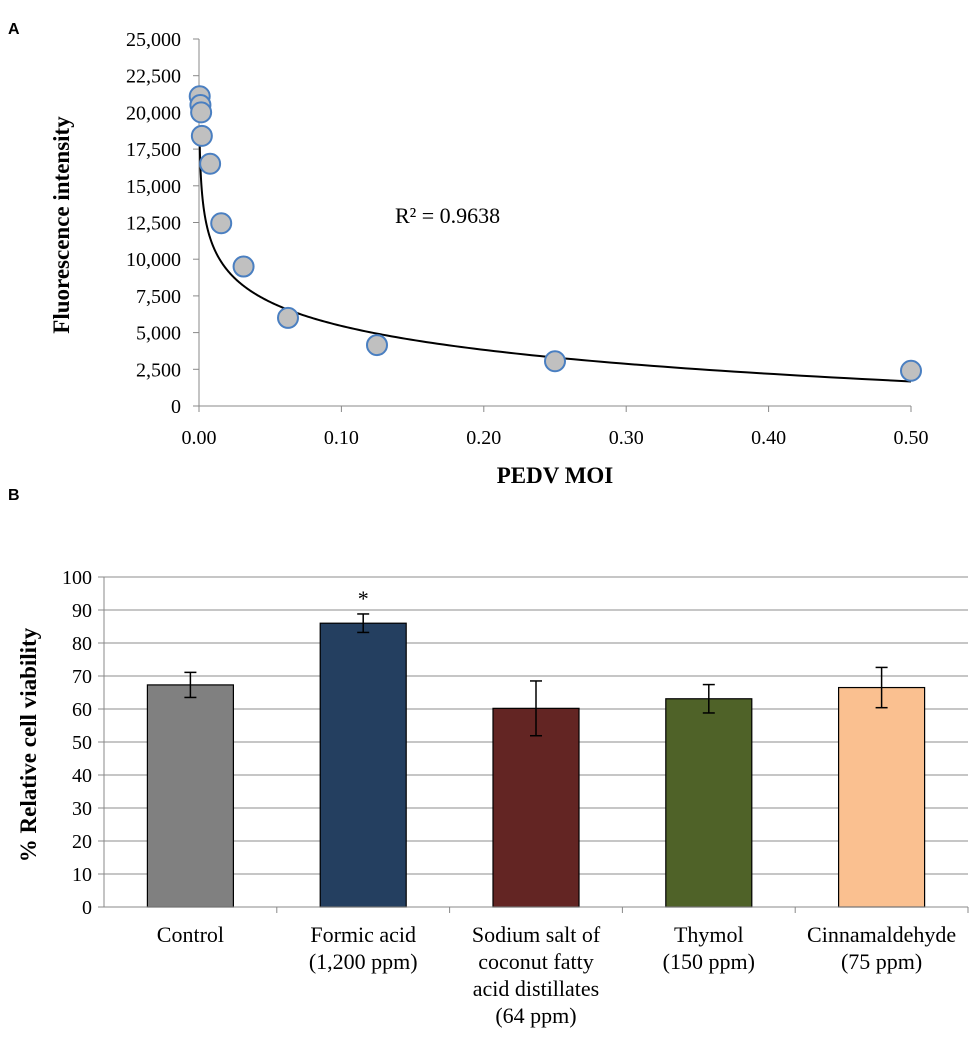  Describe the element at coordinates (14, 29) in the screenshot. I see `panel-label-a: A` at that location.